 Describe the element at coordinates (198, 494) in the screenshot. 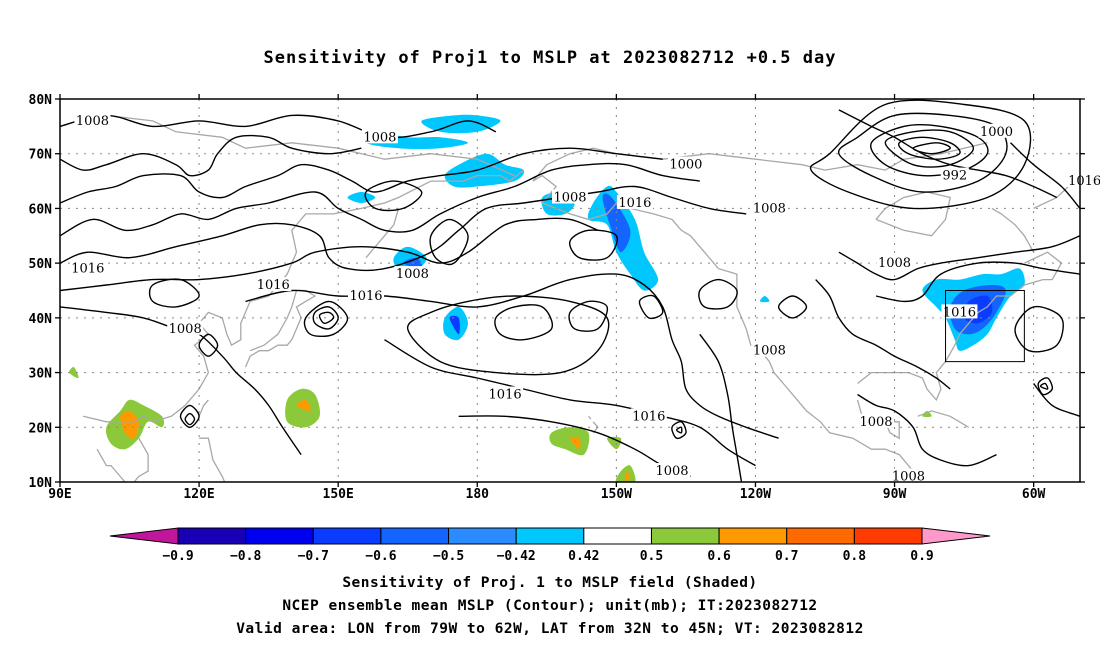

I see `lon-label: 120E` at that location.